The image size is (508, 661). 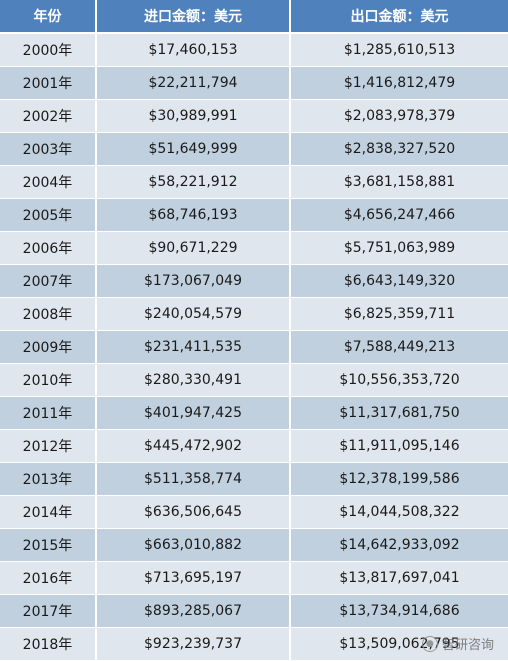 What do you see at coordinates (48, 512) in the screenshot?
I see `year-cell: 2014年` at bounding box center [48, 512].